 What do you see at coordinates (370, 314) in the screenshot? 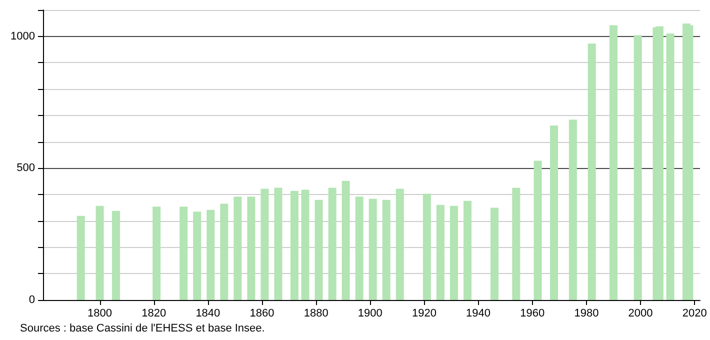
I see `x-tick-label: 1900` at bounding box center [370, 314].